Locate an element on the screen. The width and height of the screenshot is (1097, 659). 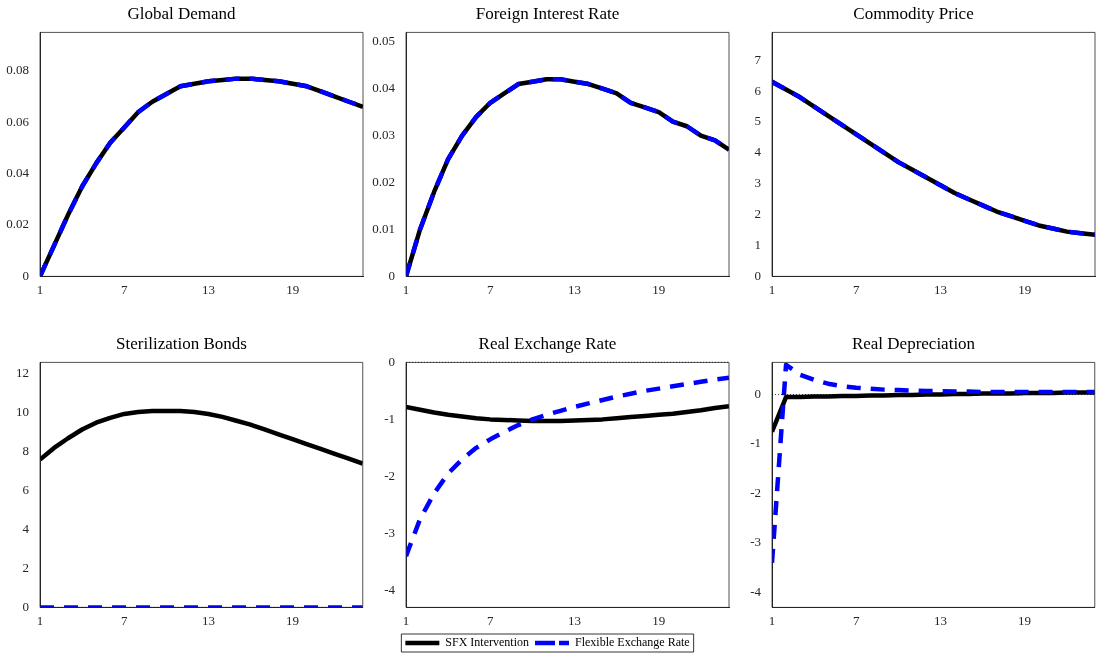
y-tick-label: 0.06 is located at coordinates (18, 121).